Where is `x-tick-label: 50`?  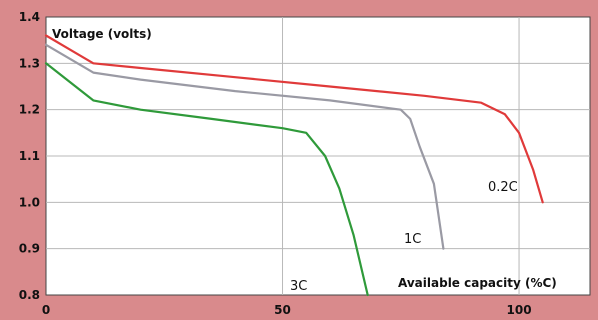 x-tick-label: 50 is located at coordinates (282, 310).